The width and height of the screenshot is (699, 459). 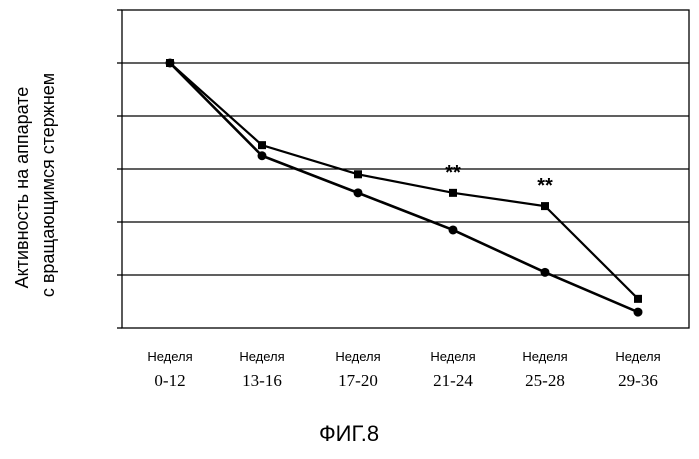 I want to click on y-axis-label-line-1: Активность на аппарате, so click(x=22, y=188).